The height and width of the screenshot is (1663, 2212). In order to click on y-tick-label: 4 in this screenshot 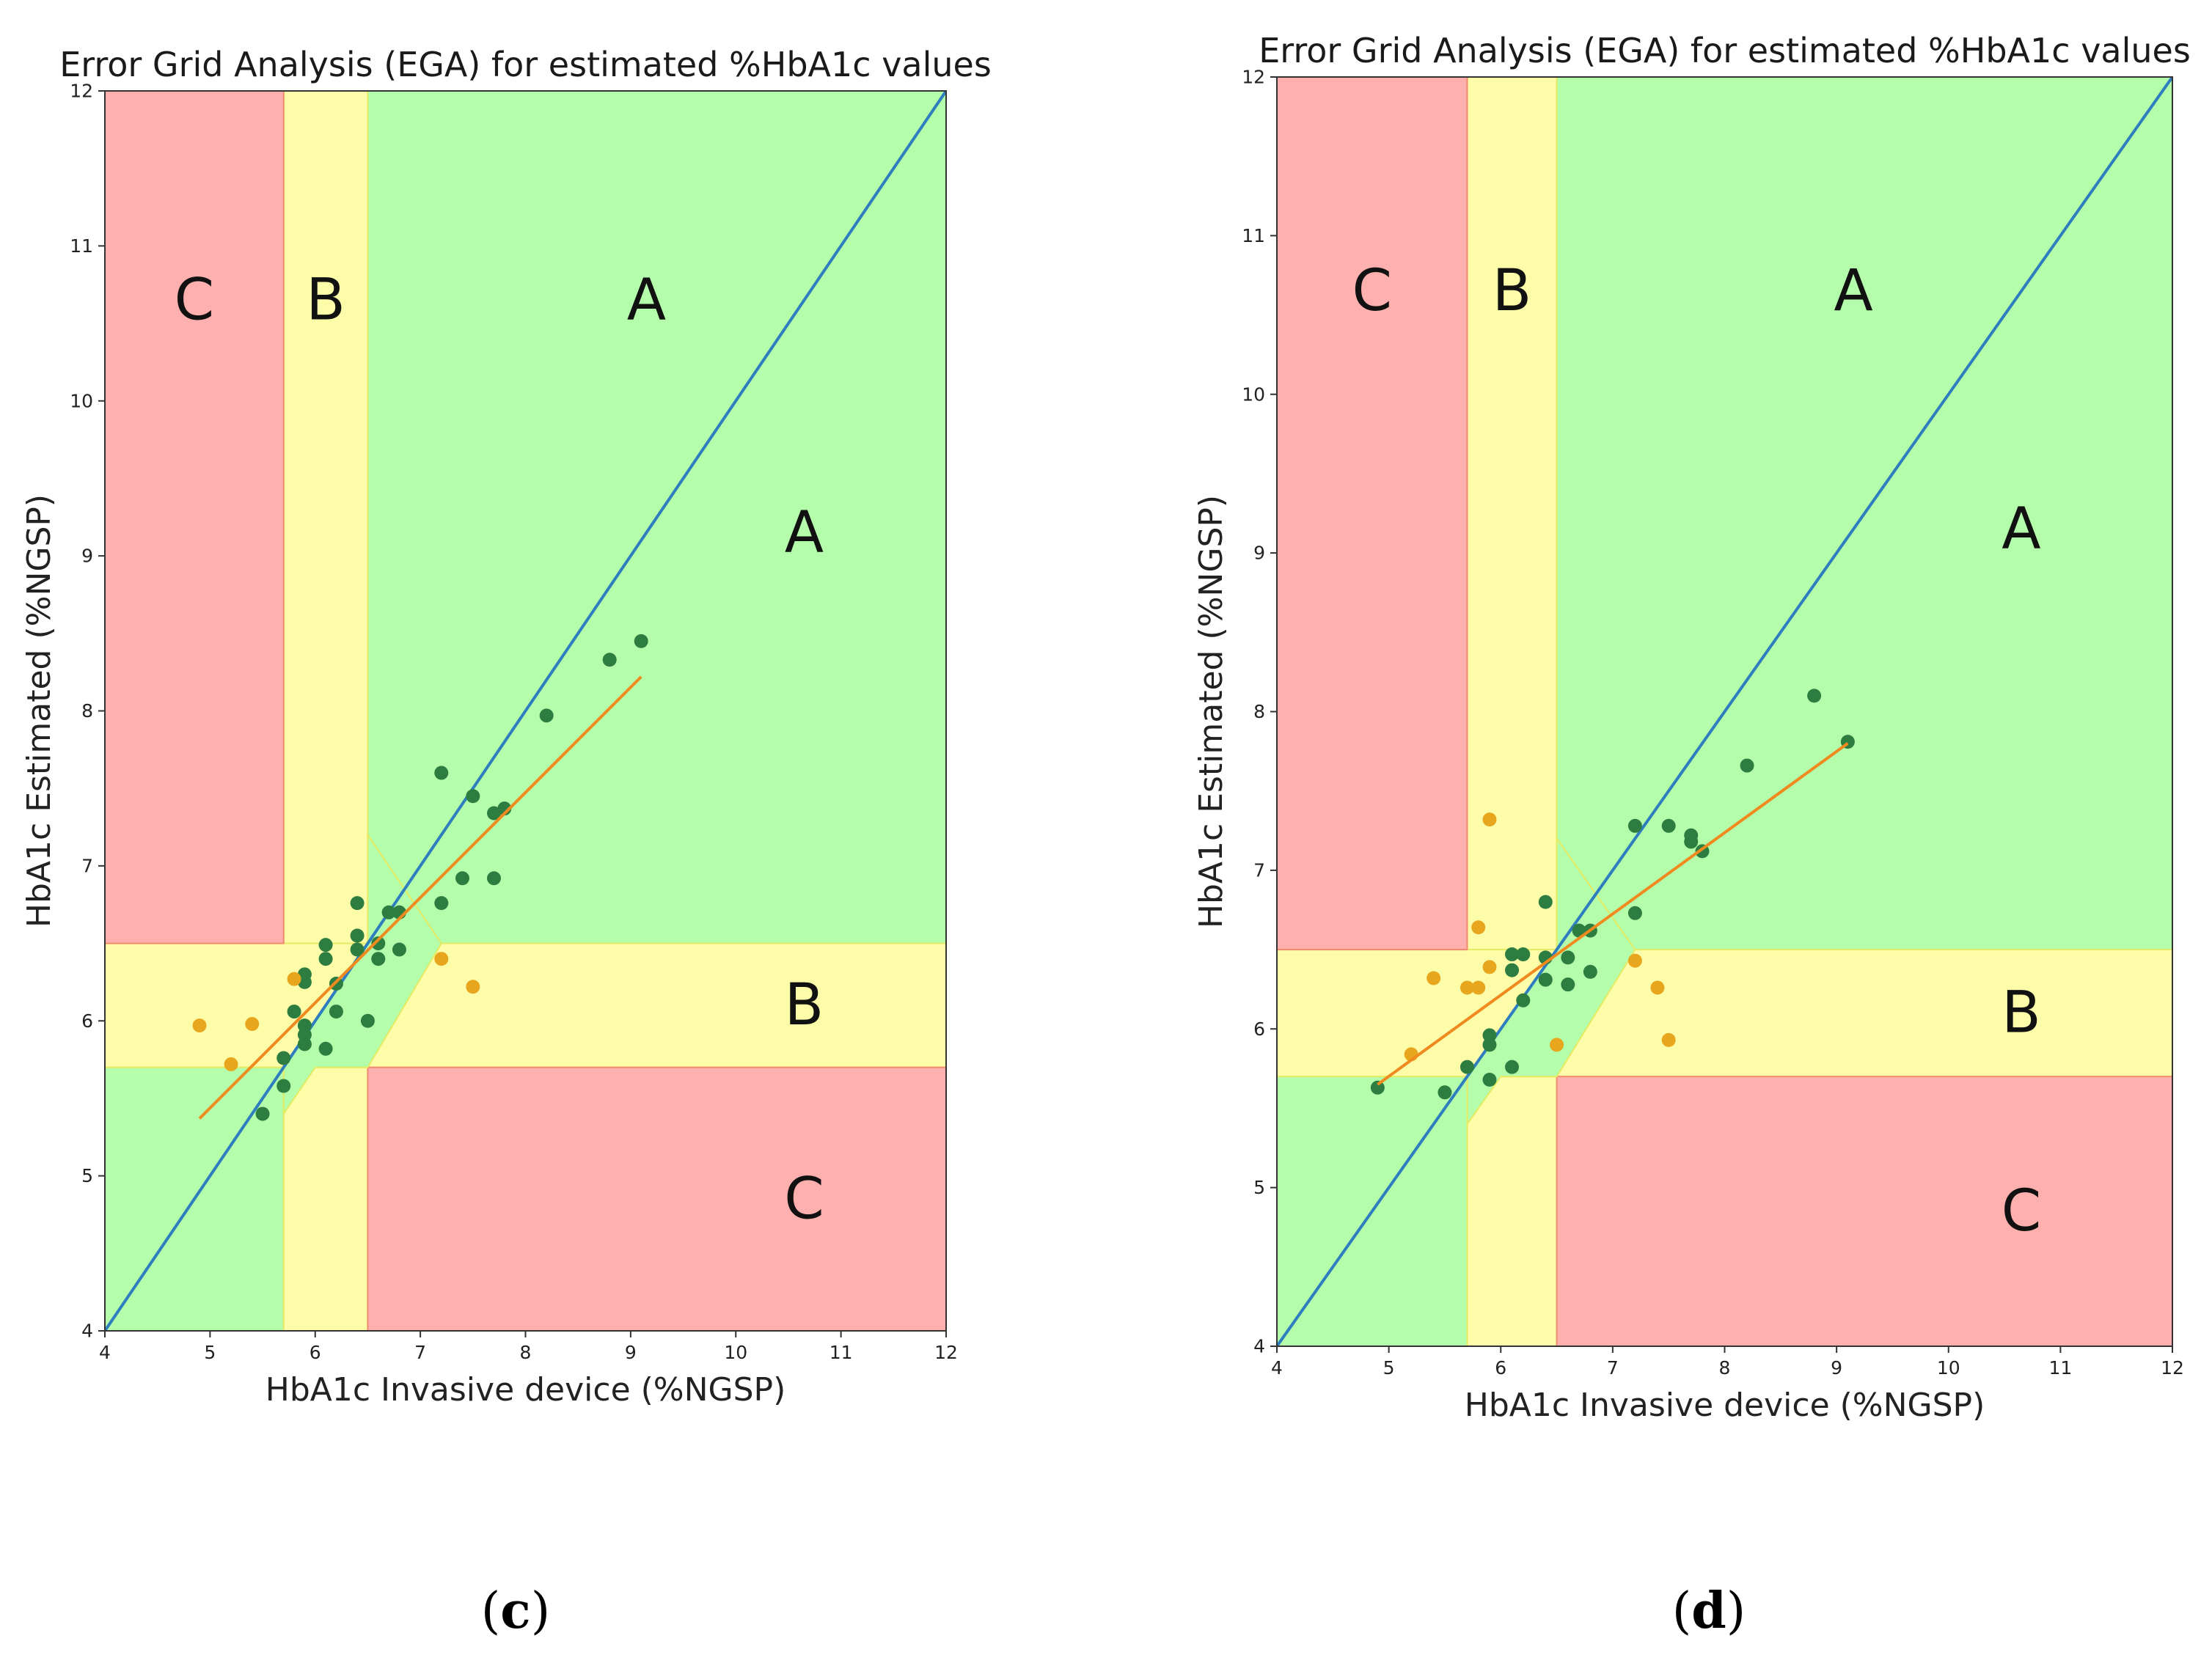, I will do `click(87, 1331)`.